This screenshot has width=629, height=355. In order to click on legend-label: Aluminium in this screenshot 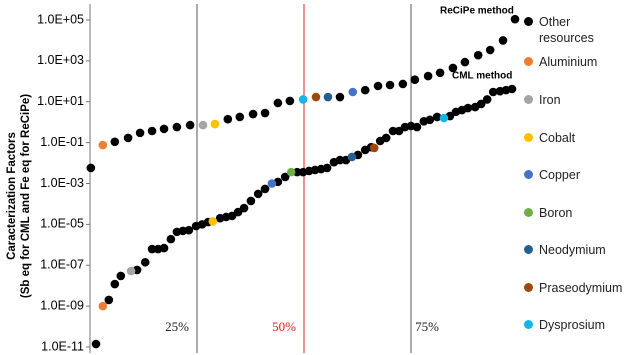, I will do `click(568, 62)`.